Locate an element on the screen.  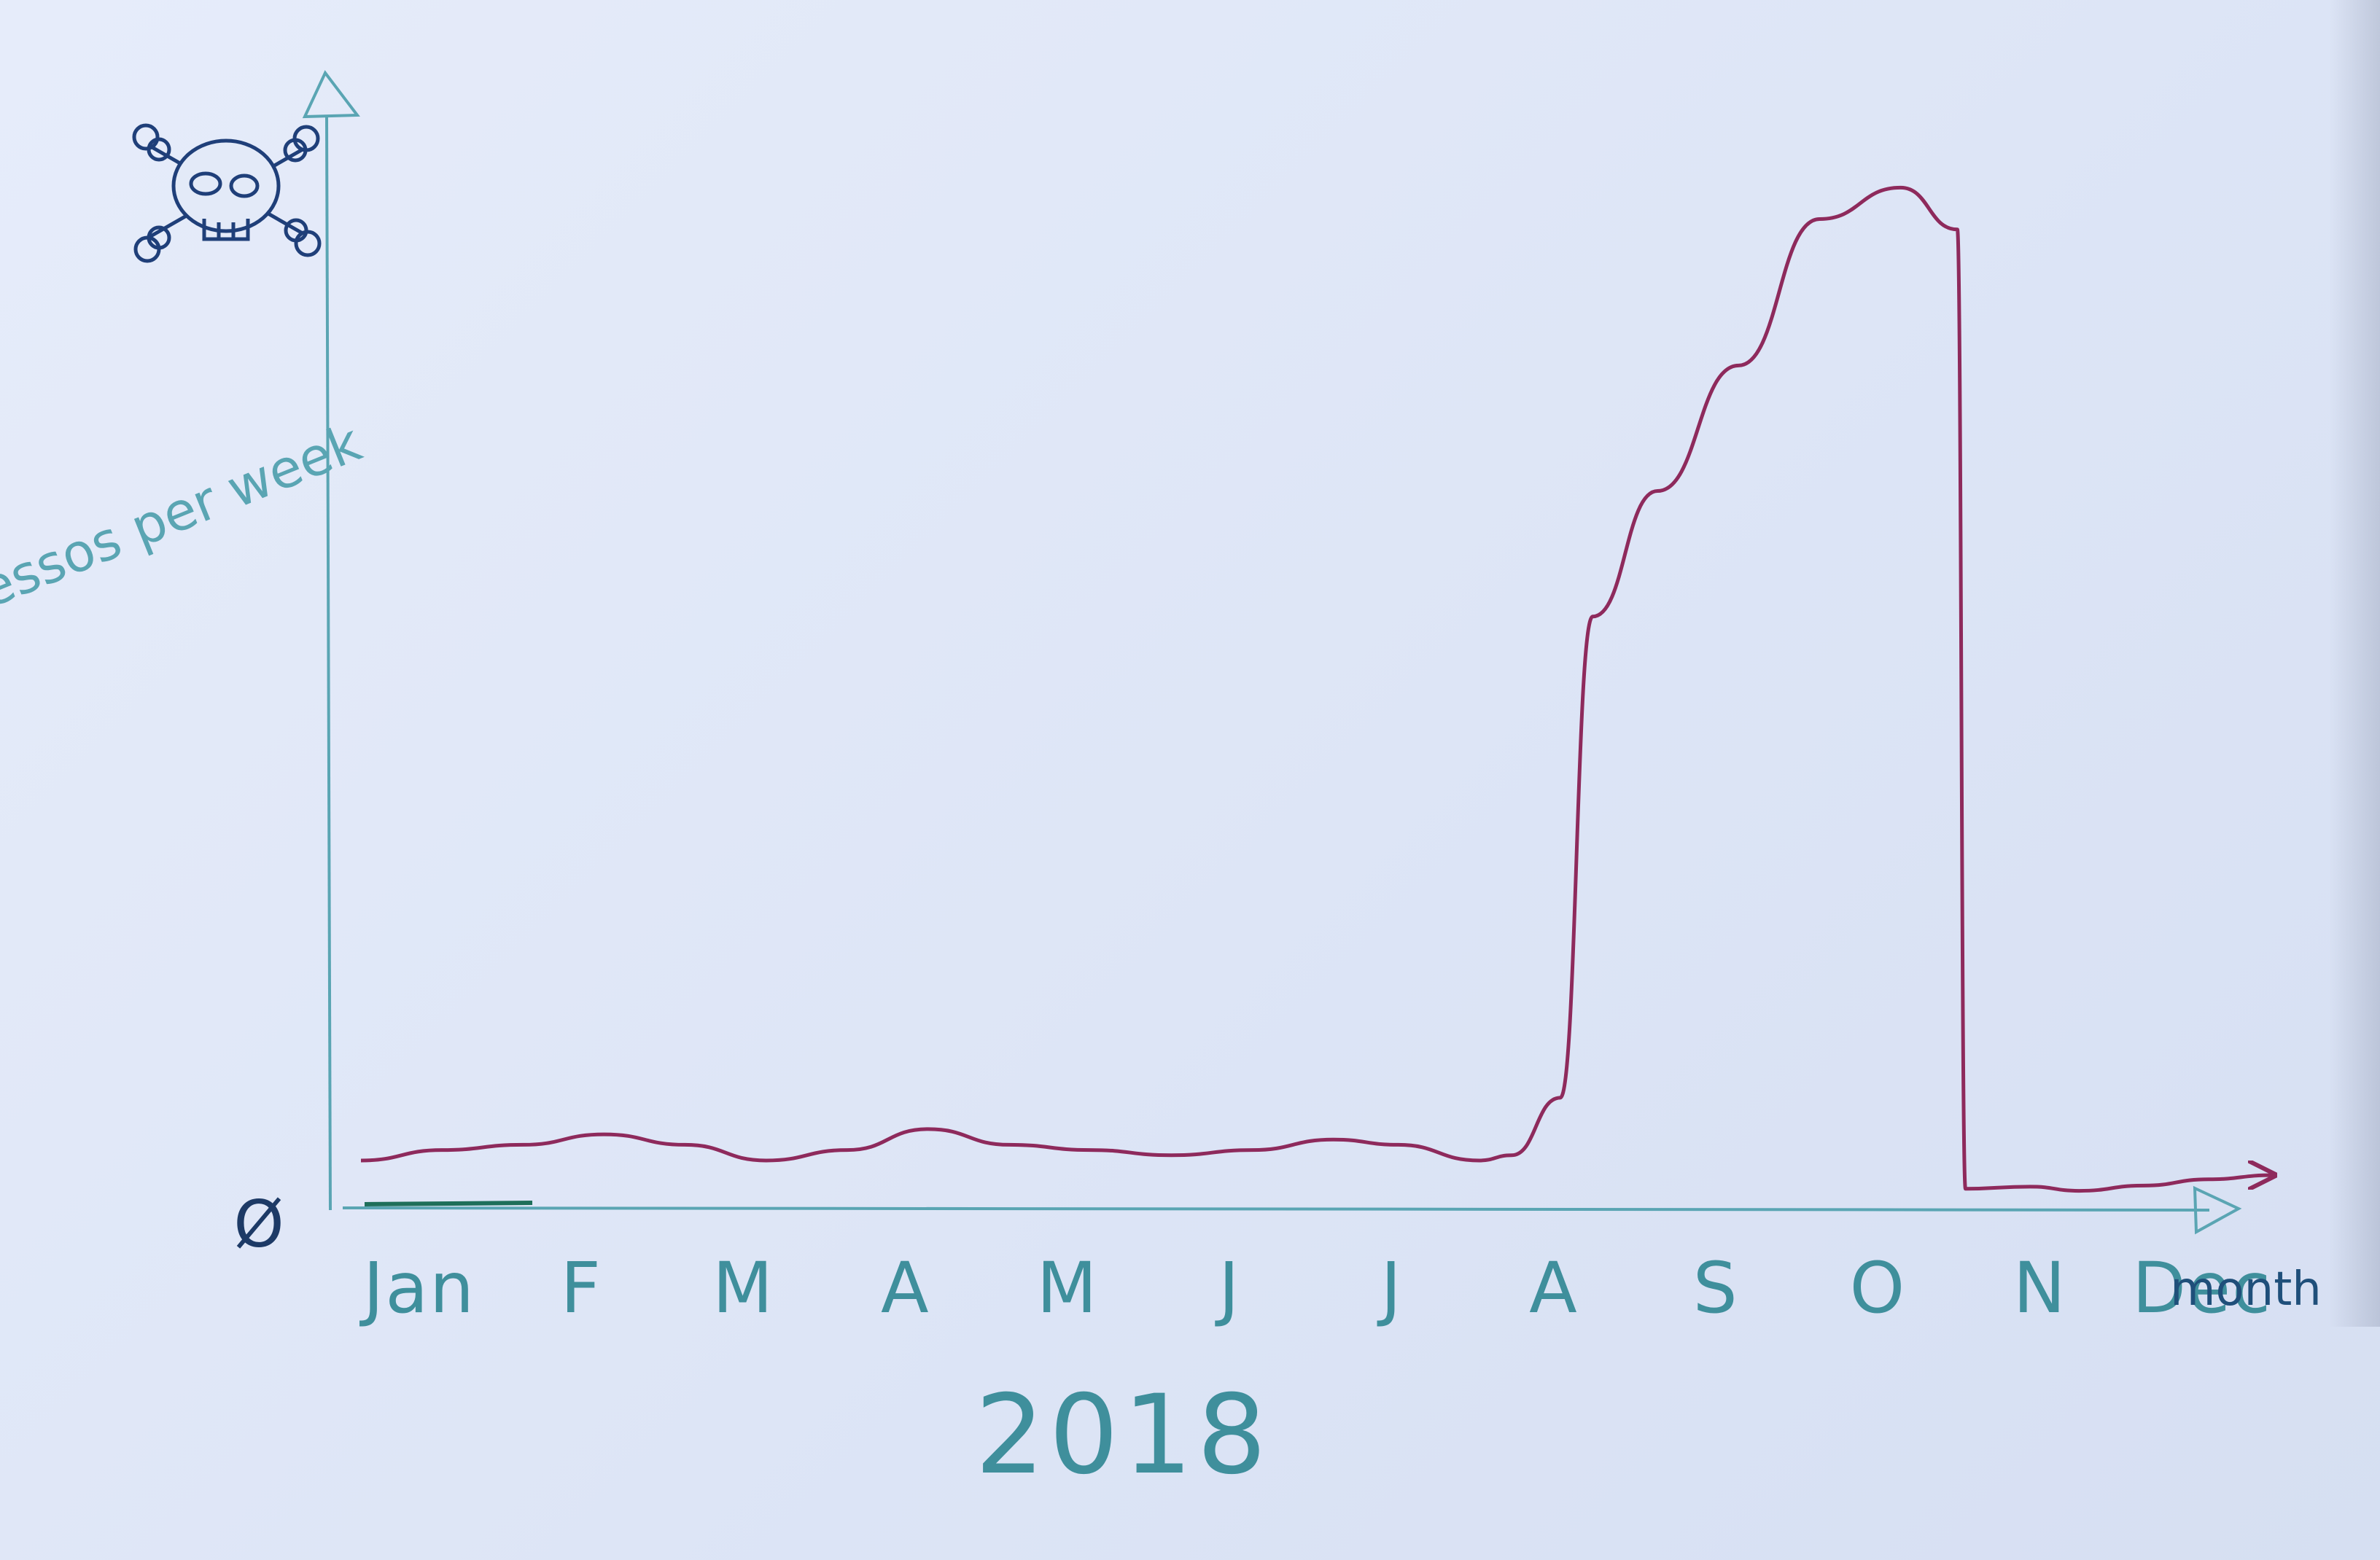
y-axis-arrowhead is located at coordinates (331, 94).